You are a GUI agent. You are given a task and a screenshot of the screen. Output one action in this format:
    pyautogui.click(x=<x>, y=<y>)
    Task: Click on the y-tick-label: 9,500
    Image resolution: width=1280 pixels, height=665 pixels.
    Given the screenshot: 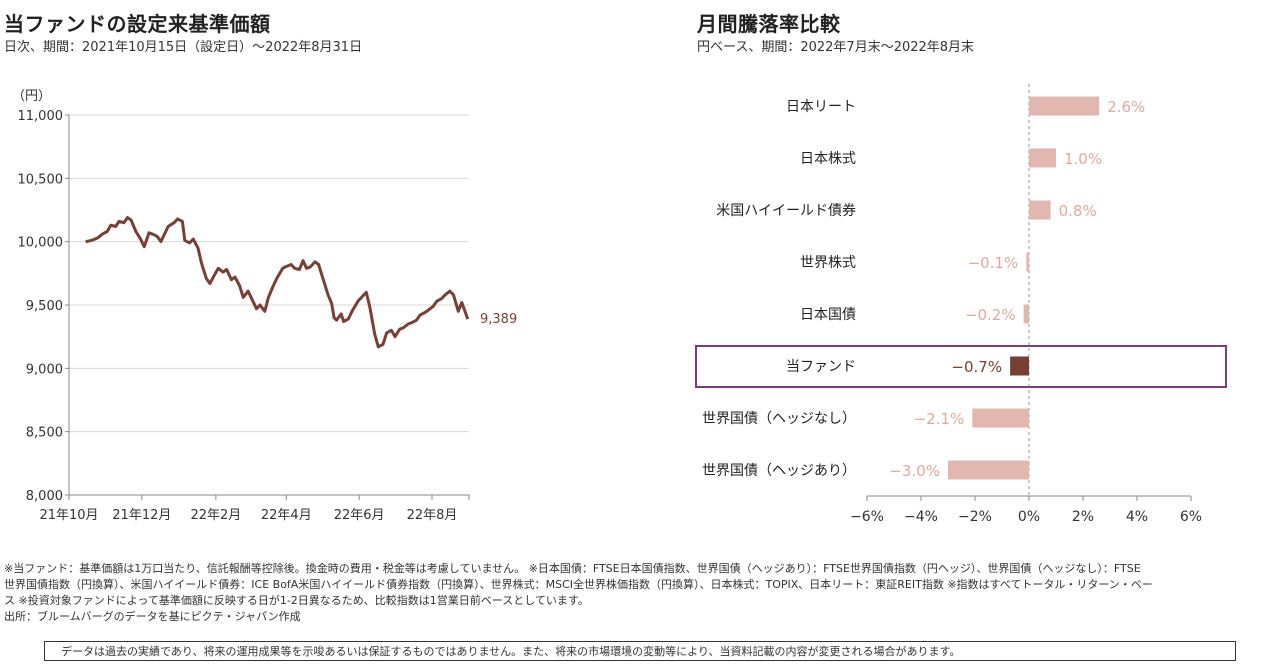 What is the action you would take?
    pyautogui.click(x=44, y=306)
    